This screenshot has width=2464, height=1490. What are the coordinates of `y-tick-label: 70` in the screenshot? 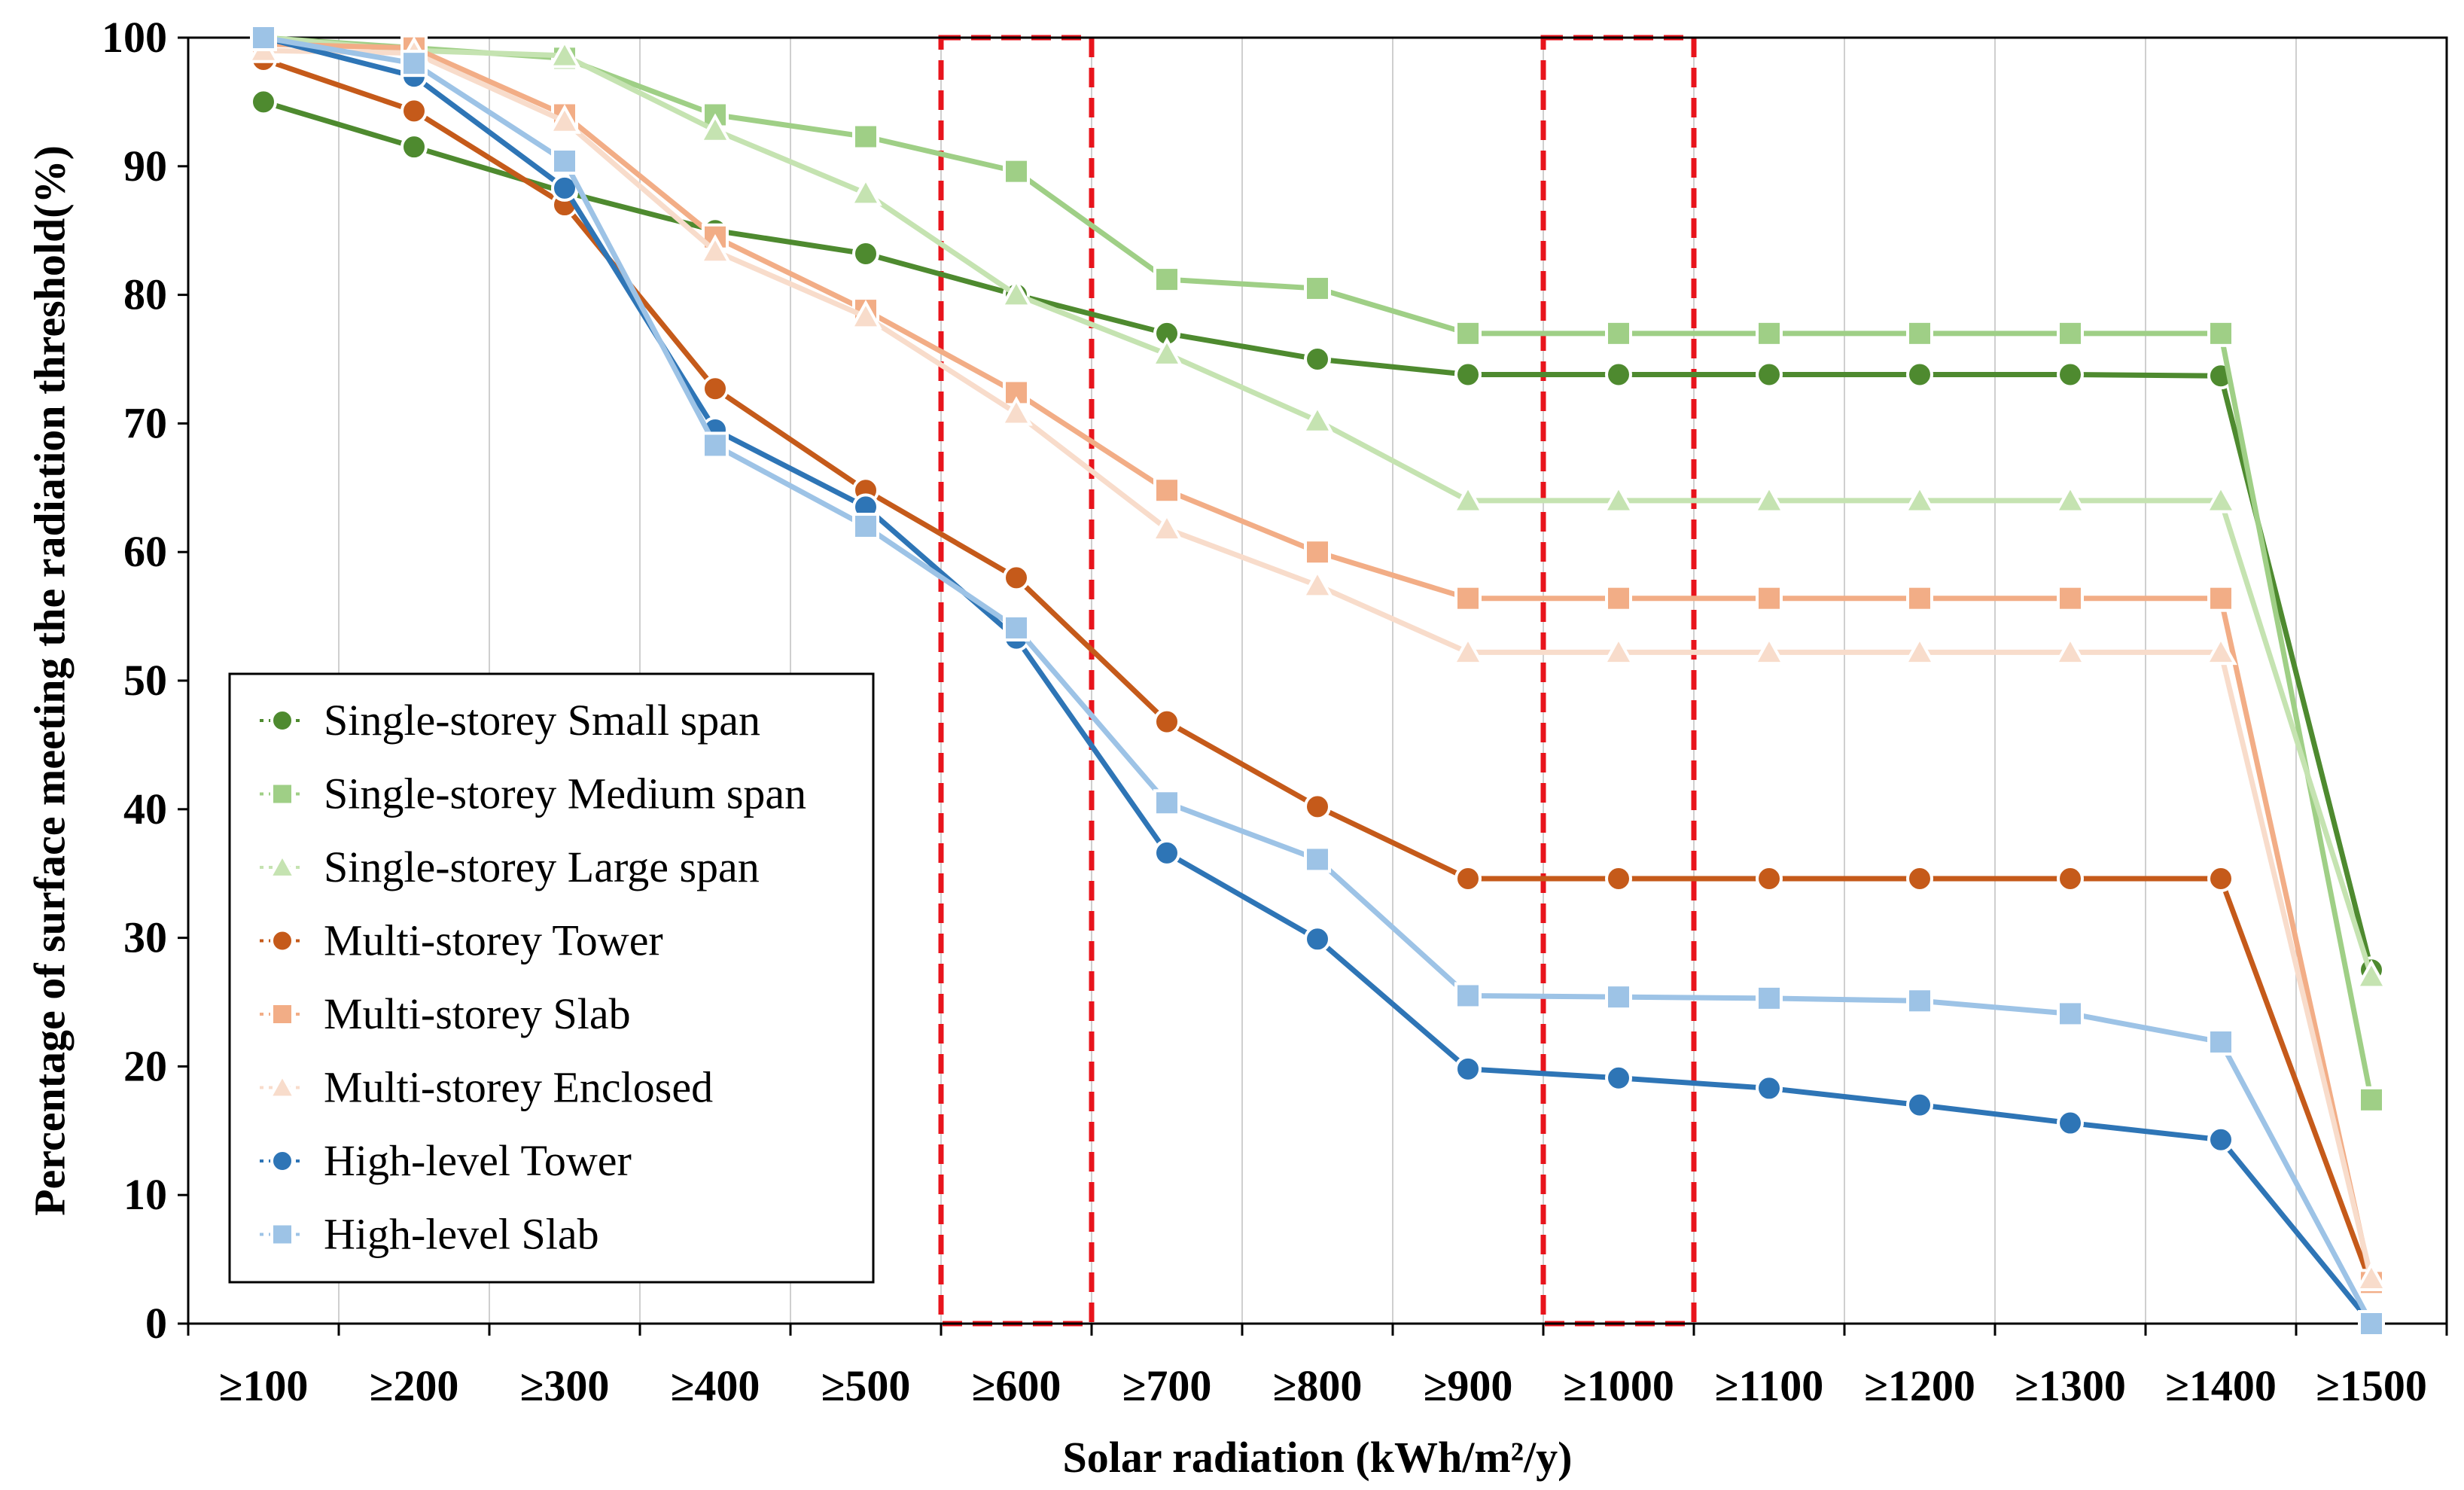 It's located at (145, 422).